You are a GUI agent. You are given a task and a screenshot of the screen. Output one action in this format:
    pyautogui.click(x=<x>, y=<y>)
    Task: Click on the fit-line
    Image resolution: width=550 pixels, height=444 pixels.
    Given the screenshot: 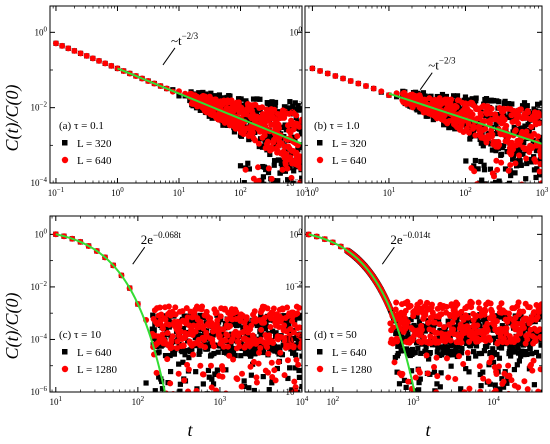 What is the action you would take?
    pyautogui.click(x=110, y=312)
    